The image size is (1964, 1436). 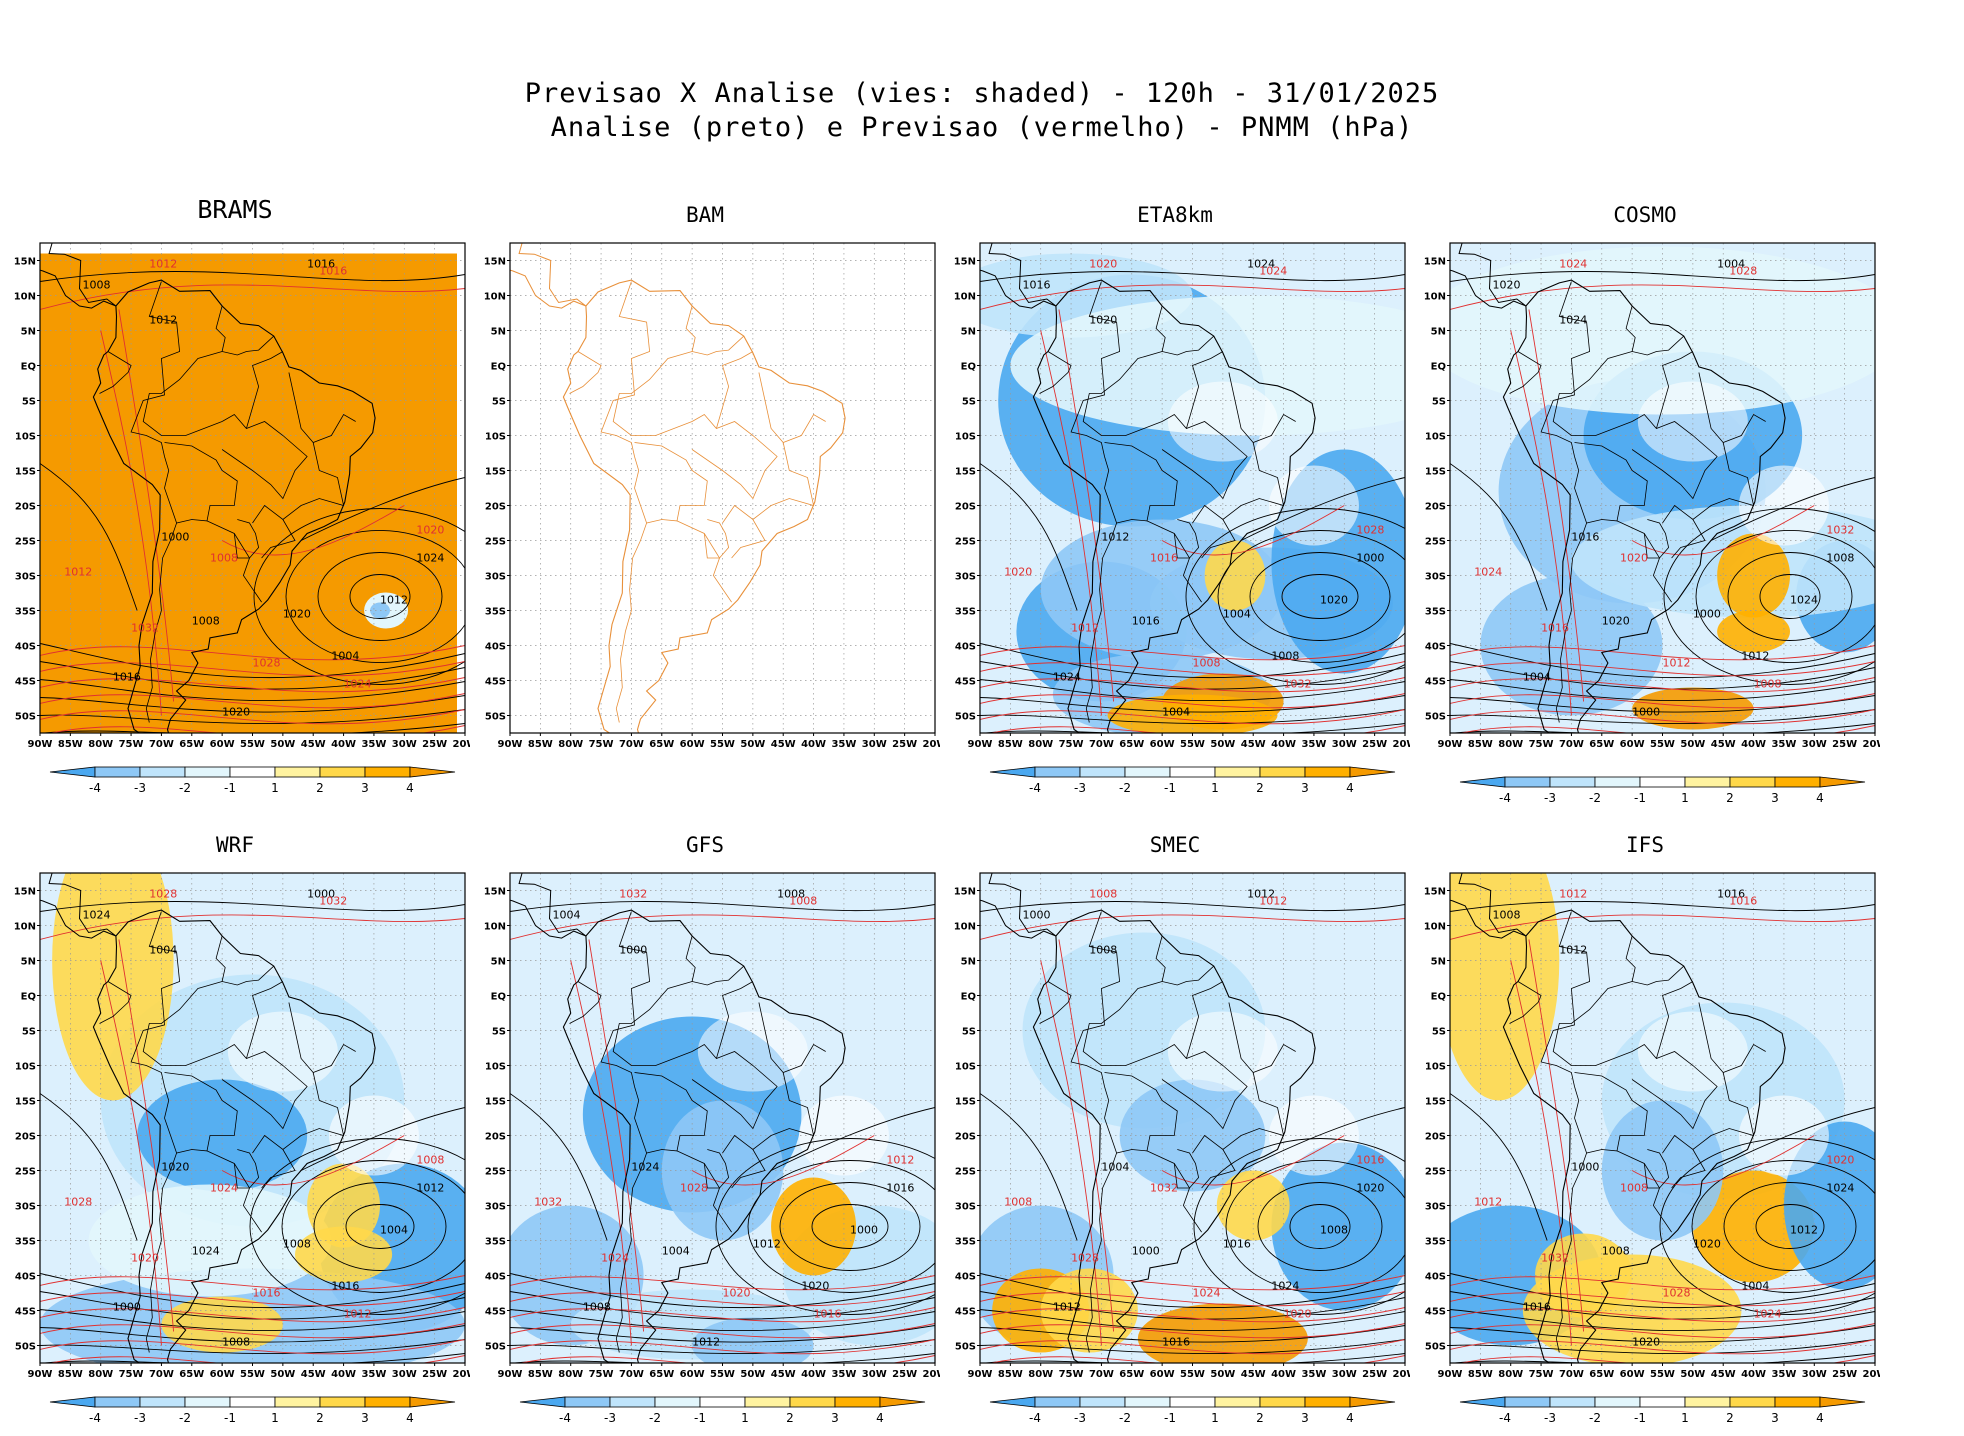 What do you see at coordinates (145, 628) in the screenshot?
I see `contour-label: 1032` at bounding box center [145, 628].